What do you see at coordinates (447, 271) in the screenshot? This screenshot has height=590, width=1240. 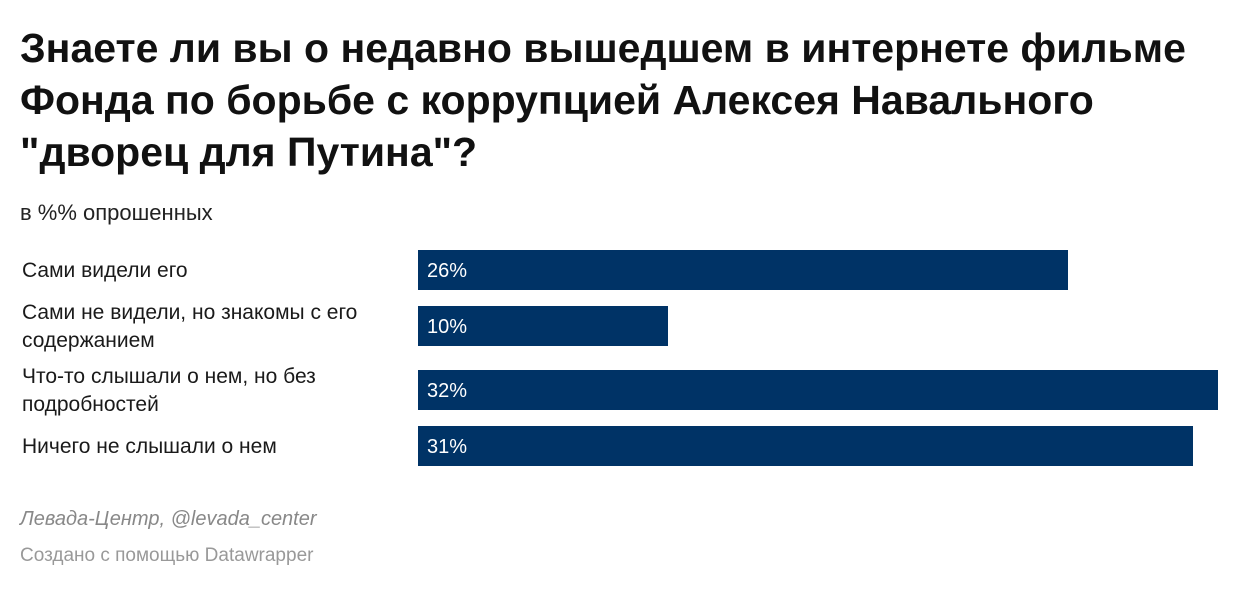 I see `data-label: 26%` at bounding box center [447, 271].